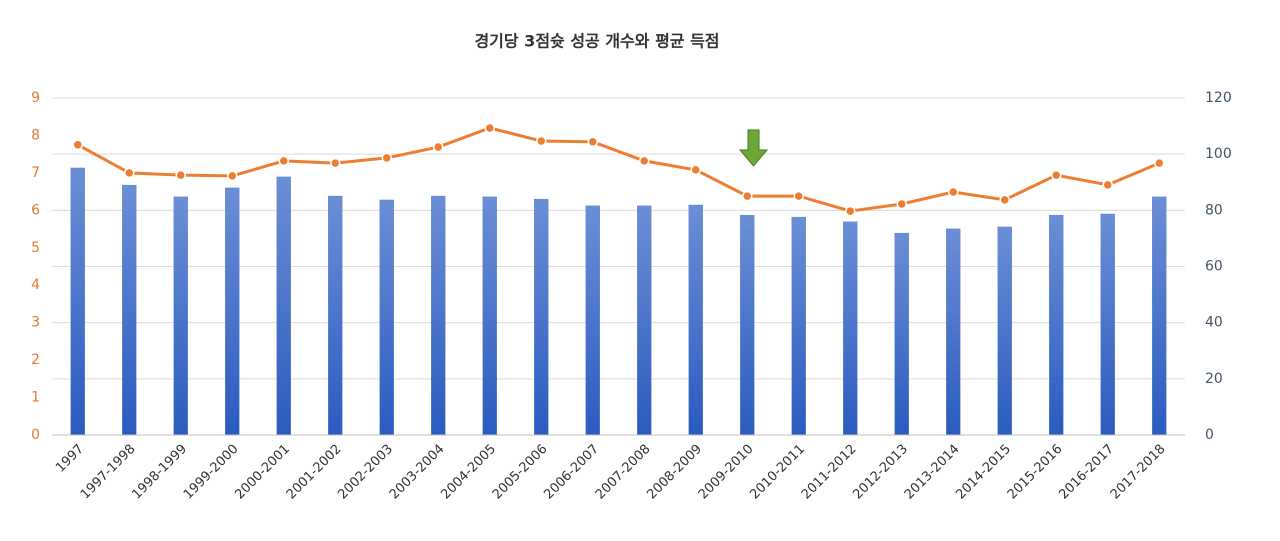  What do you see at coordinates (211, 472) in the screenshot?
I see `x-tick-label: 1999-2000` at bounding box center [211, 472].